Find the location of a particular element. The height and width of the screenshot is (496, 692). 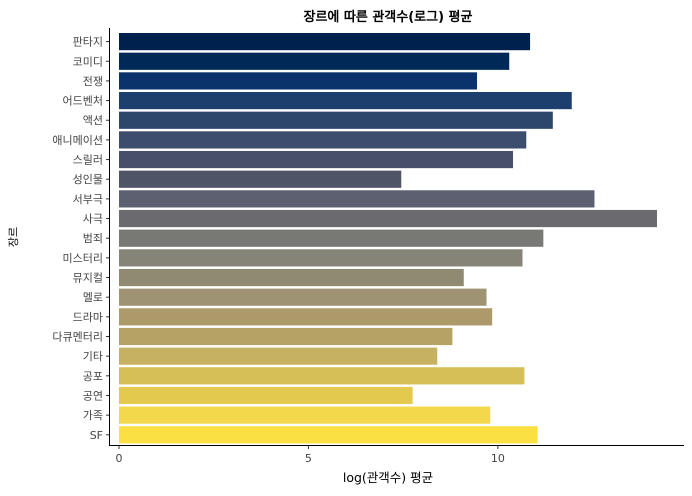

x-tick-label: 10 is located at coordinates (498, 458).